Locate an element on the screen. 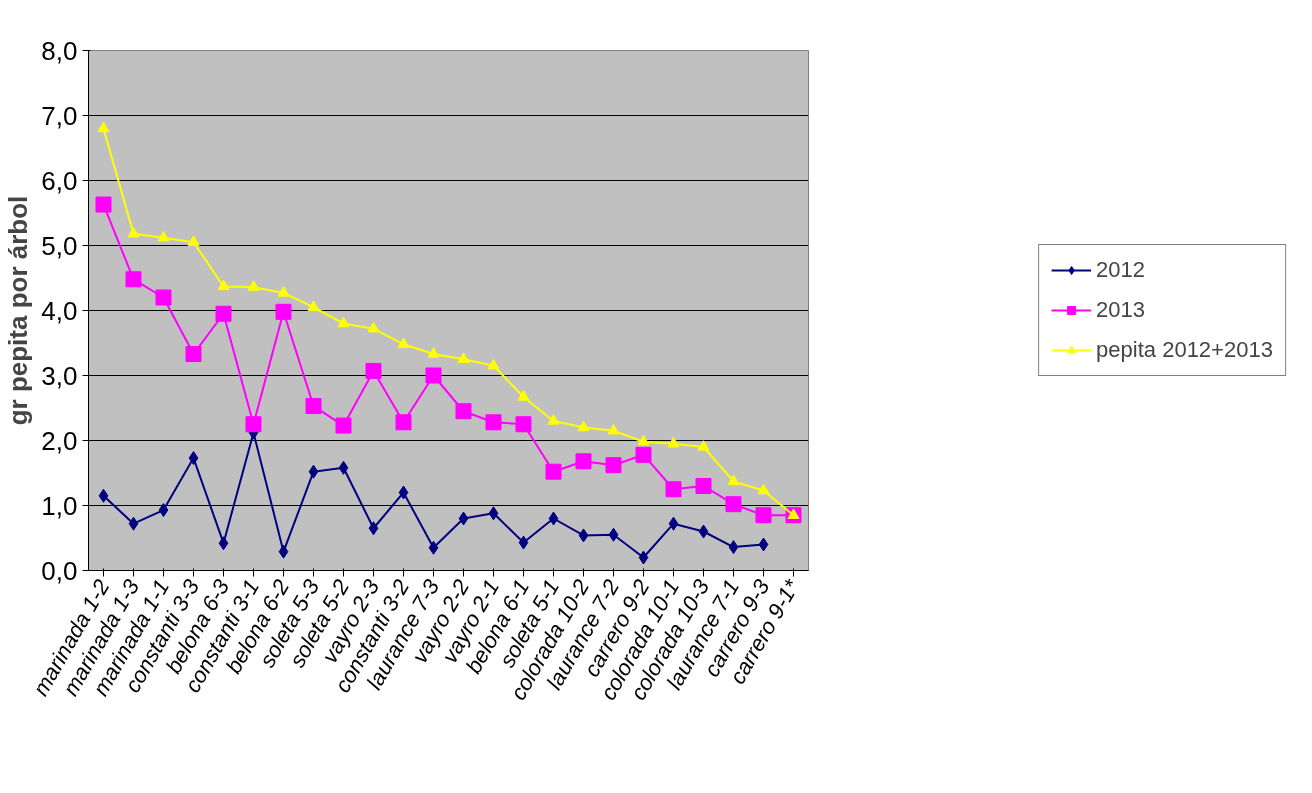 The width and height of the screenshot is (1312, 793). y-tick-label: 4,0 is located at coordinates (59, 310).